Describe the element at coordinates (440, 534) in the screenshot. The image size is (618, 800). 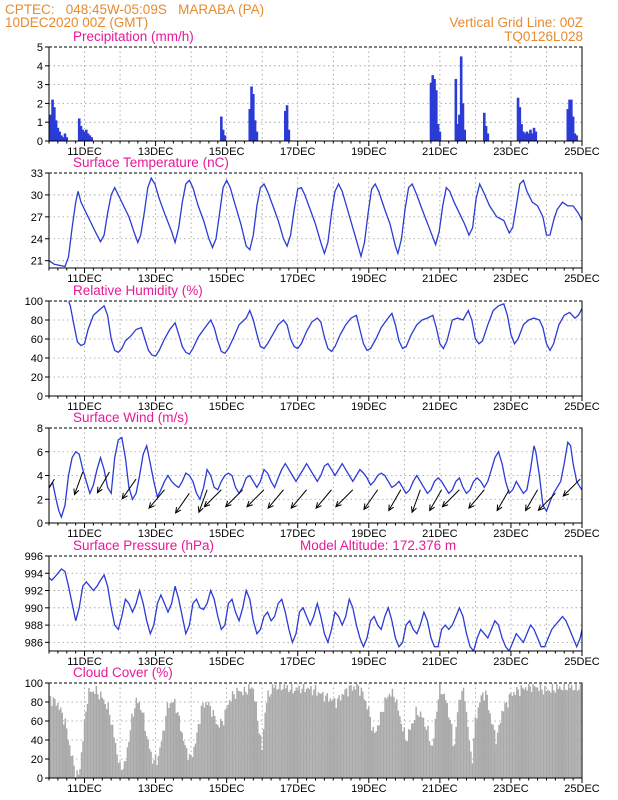
I see `x-tick-label: 21DEC` at that location.